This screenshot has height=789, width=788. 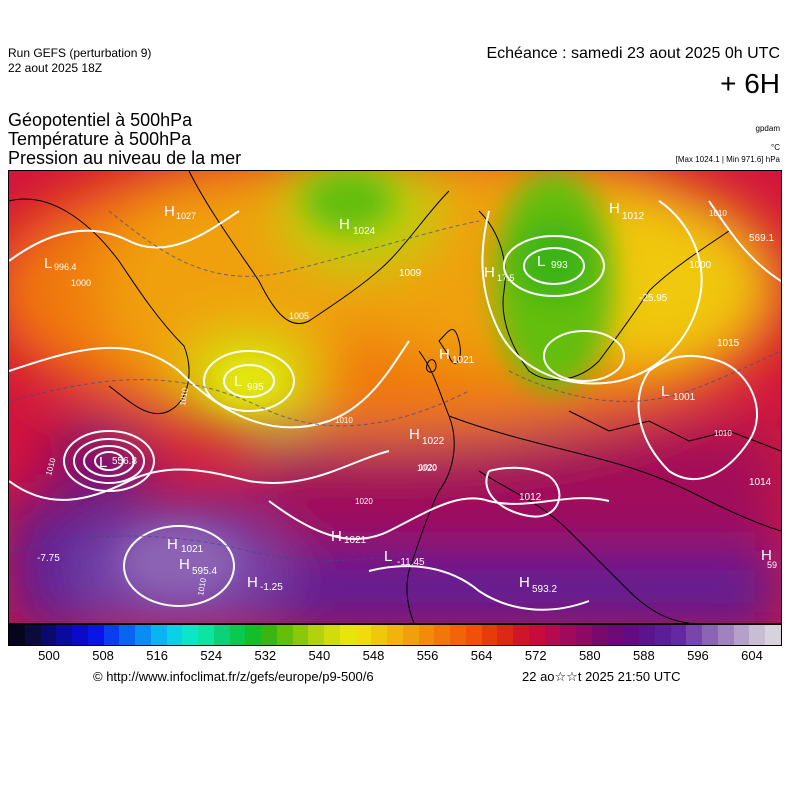 What do you see at coordinates (364, 231) in the screenshot?
I see `map-label: 1024` at bounding box center [364, 231].